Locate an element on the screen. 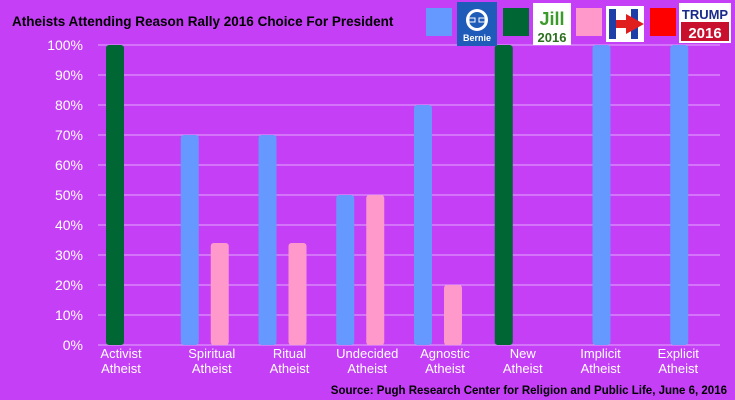 The image size is (735, 400). jill-logo-year: 2016 is located at coordinates (552, 37).